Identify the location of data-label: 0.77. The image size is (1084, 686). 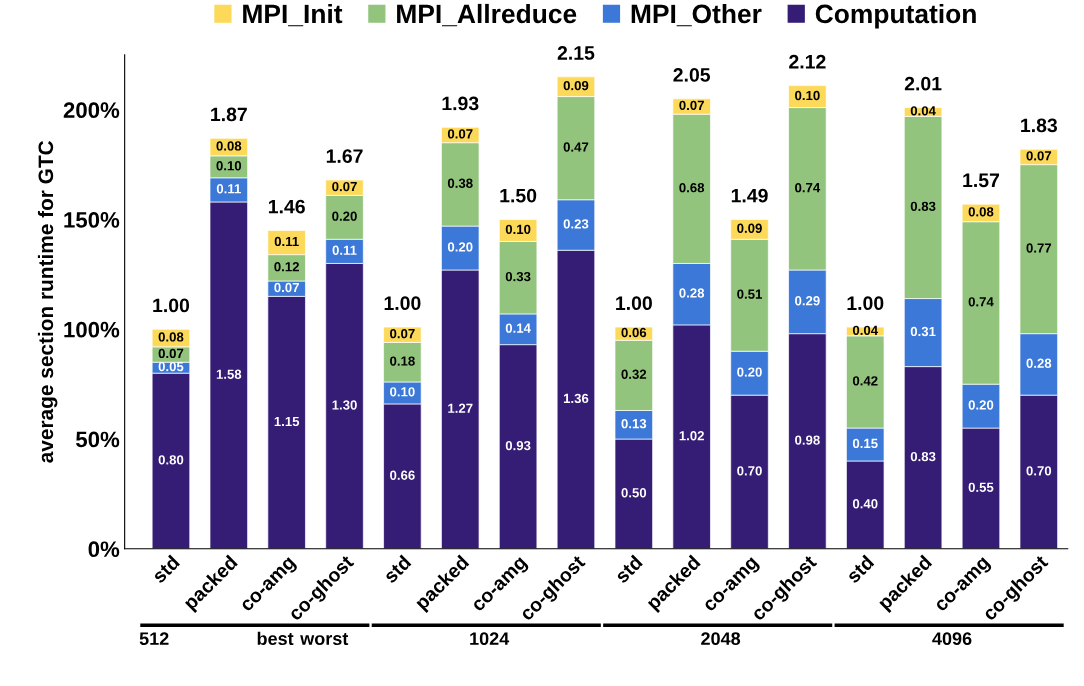
(1039, 248).